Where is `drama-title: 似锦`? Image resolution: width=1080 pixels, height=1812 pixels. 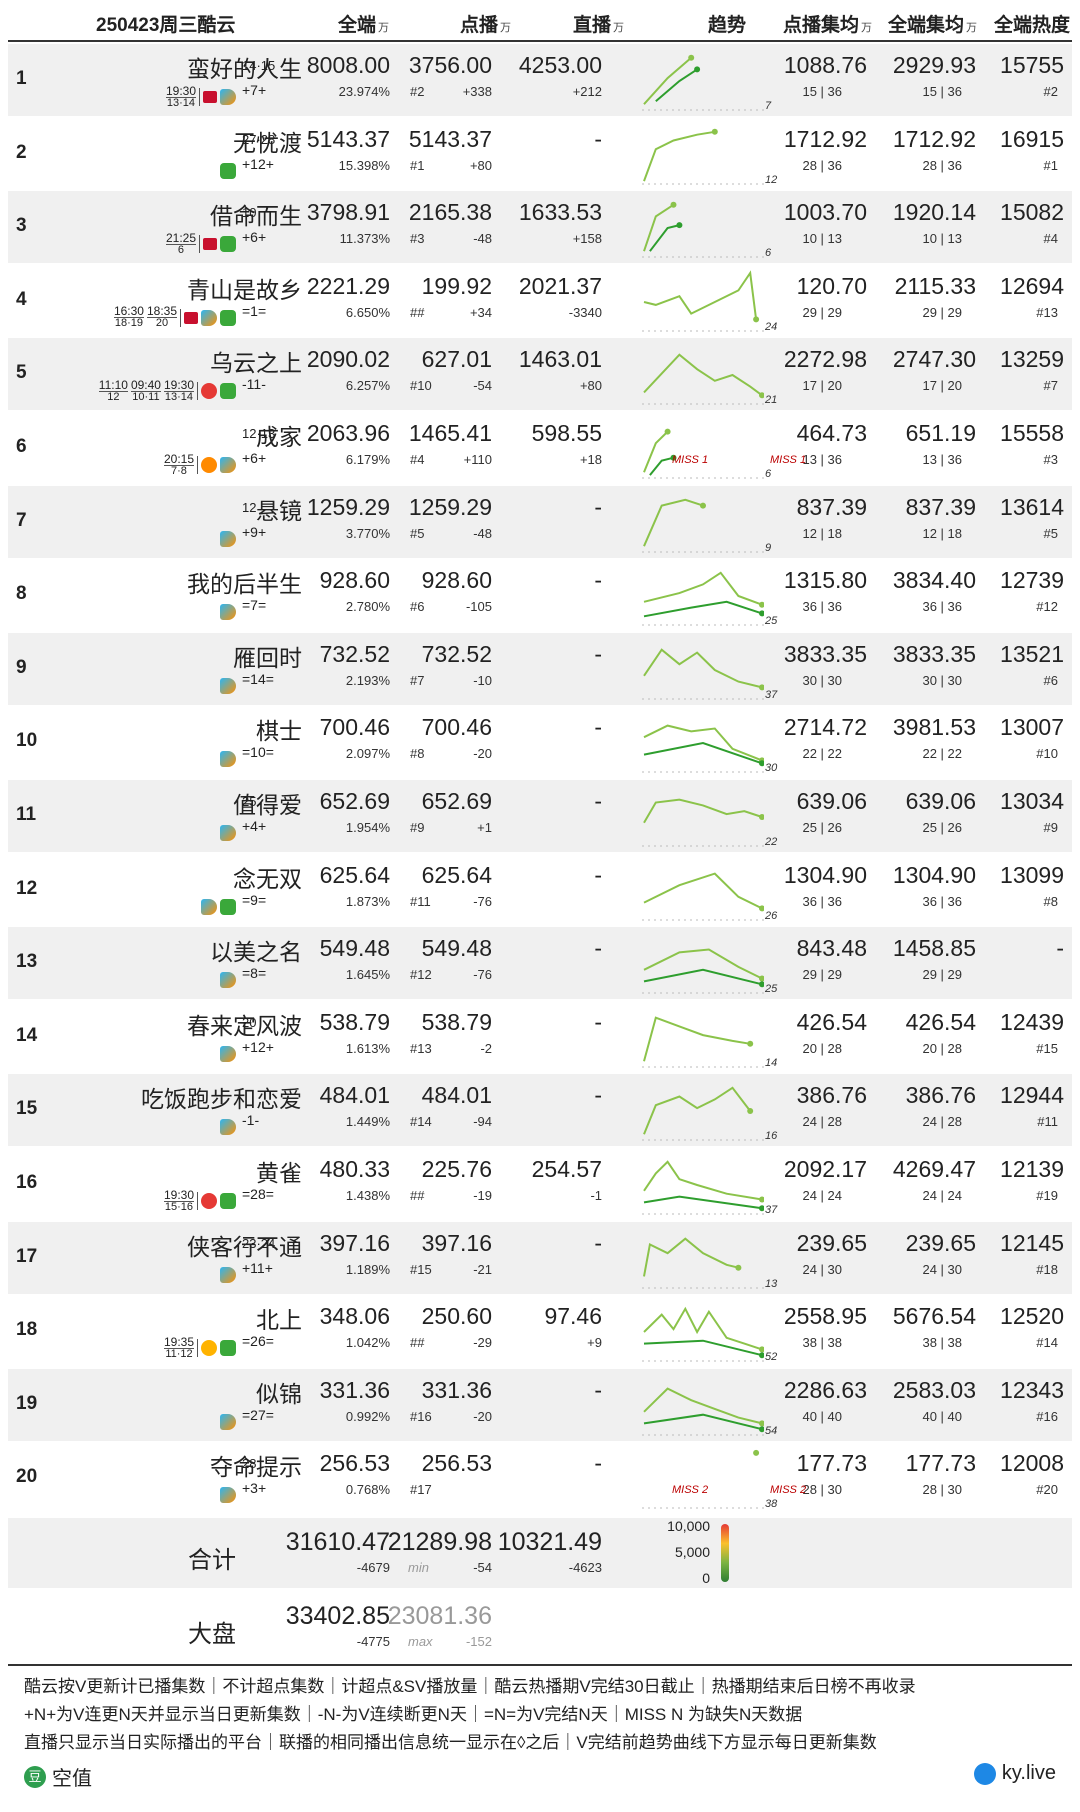
drama-title: 似锦 is located at coordinates (279, 1393).